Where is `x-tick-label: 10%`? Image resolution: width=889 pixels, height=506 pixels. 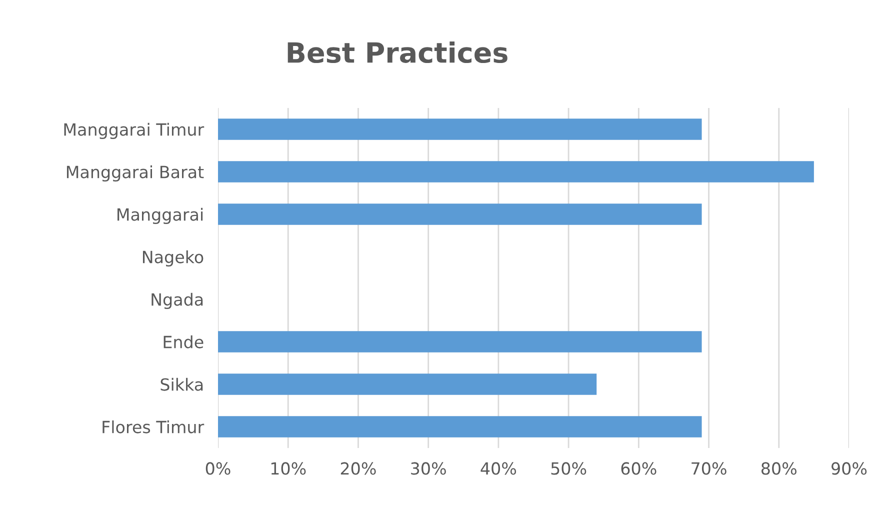
x-tick-label: 10% is located at coordinates (288, 468).